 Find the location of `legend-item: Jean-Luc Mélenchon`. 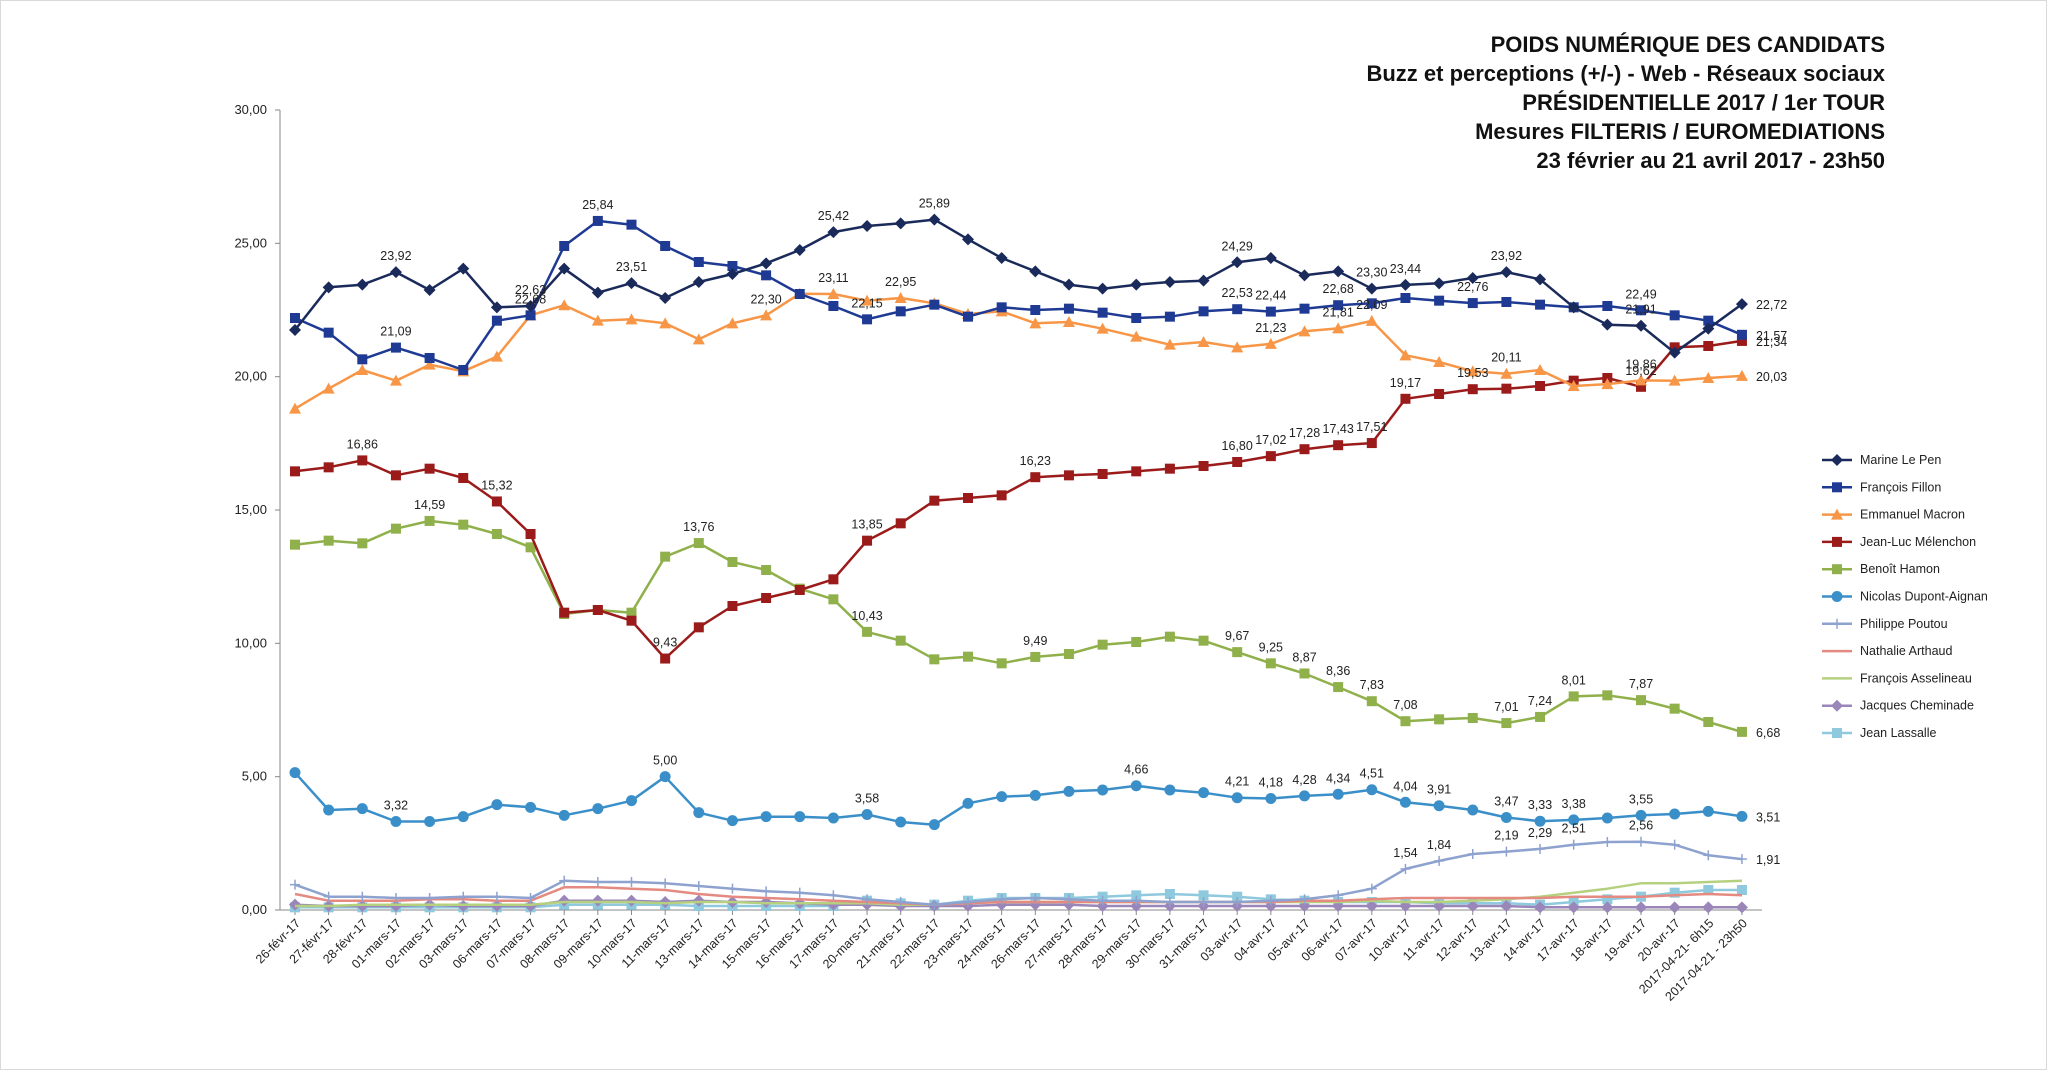

legend-item: Jean-Luc Mélenchon is located at coordinates (1899, 542).